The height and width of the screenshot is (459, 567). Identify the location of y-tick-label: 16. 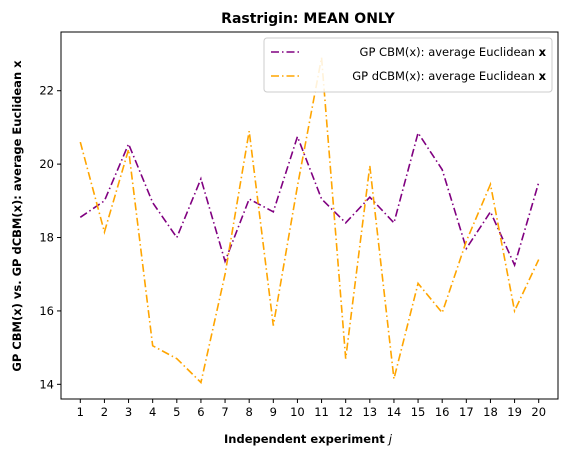
(46, 311).